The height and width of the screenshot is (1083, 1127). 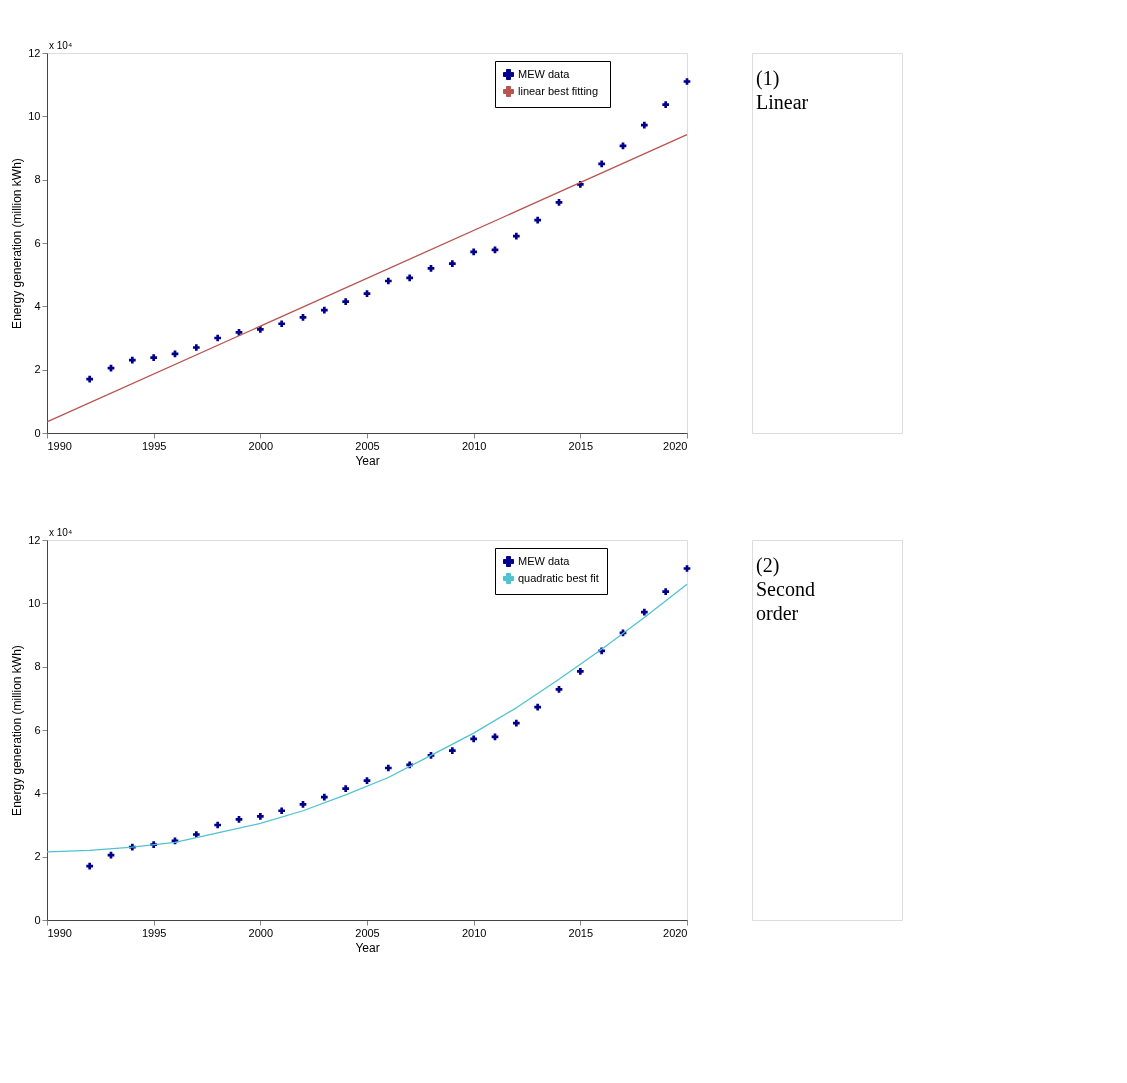 What do you see at coordinates (367, 718) in the screenshot?
I see `line-series` at bounding box center [367, 718].